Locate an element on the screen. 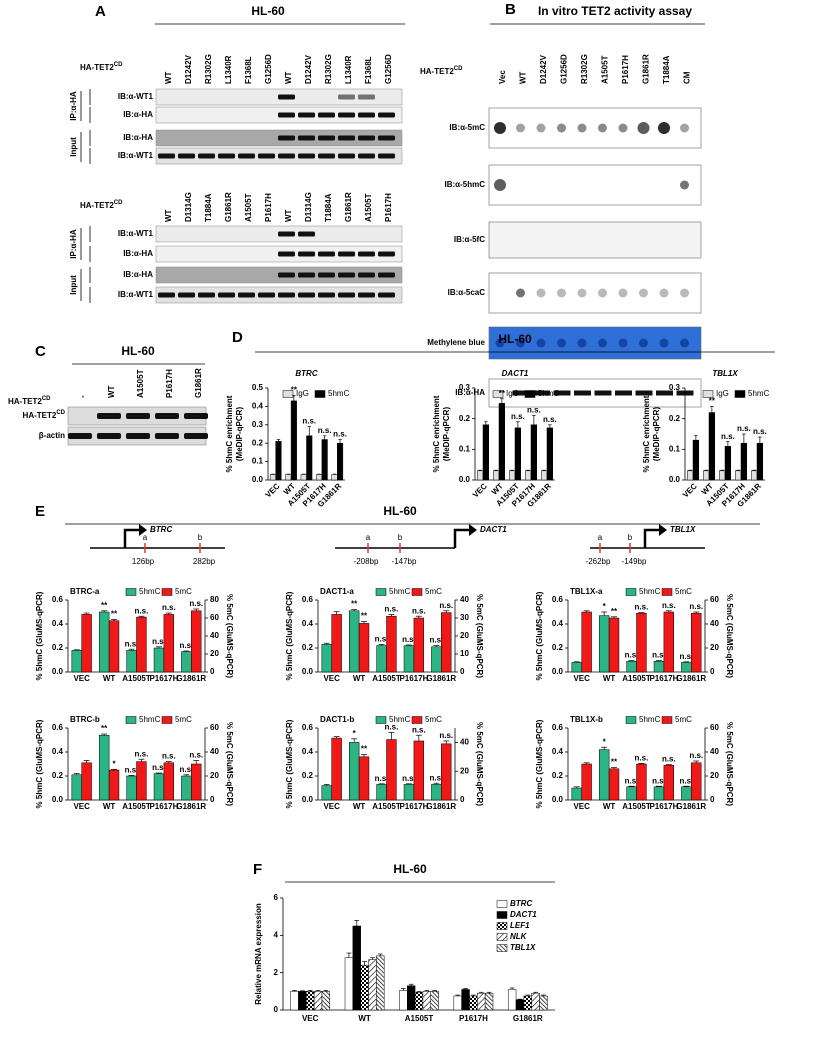  legend-label: 5hmC is located at coordinates (339, 393).